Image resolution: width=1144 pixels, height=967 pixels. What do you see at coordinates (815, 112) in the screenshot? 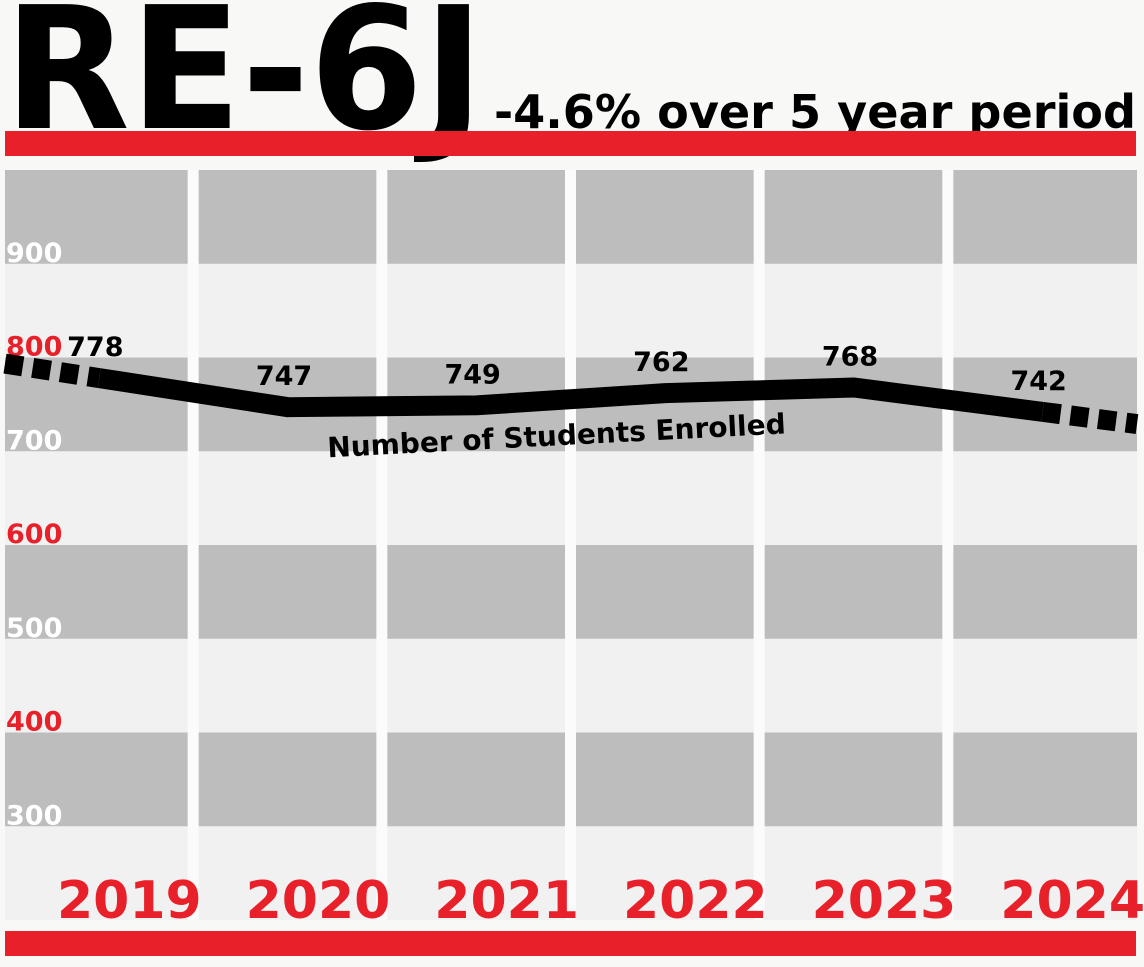
I see `chart-subtitle: -4.6% over 5 year period` at bounding box center [815, 112].